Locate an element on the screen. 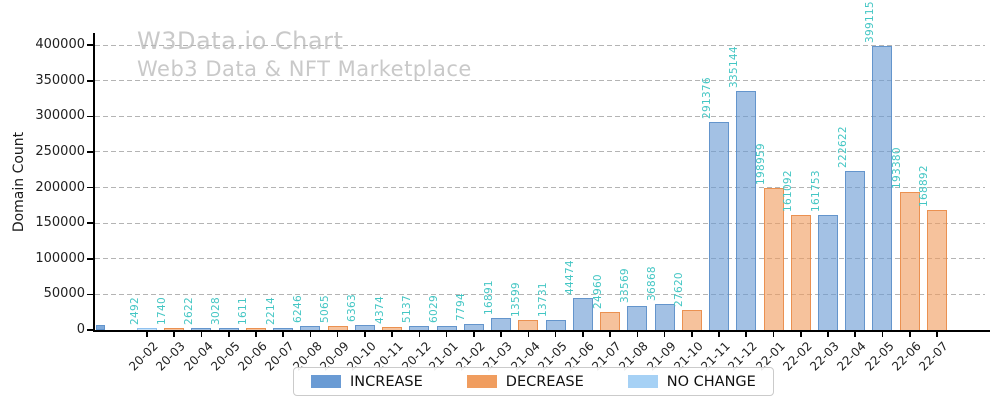 This screenshot has width=1000, height=400. x-tick-label: 22-02 is located at coordinates (797, 356).